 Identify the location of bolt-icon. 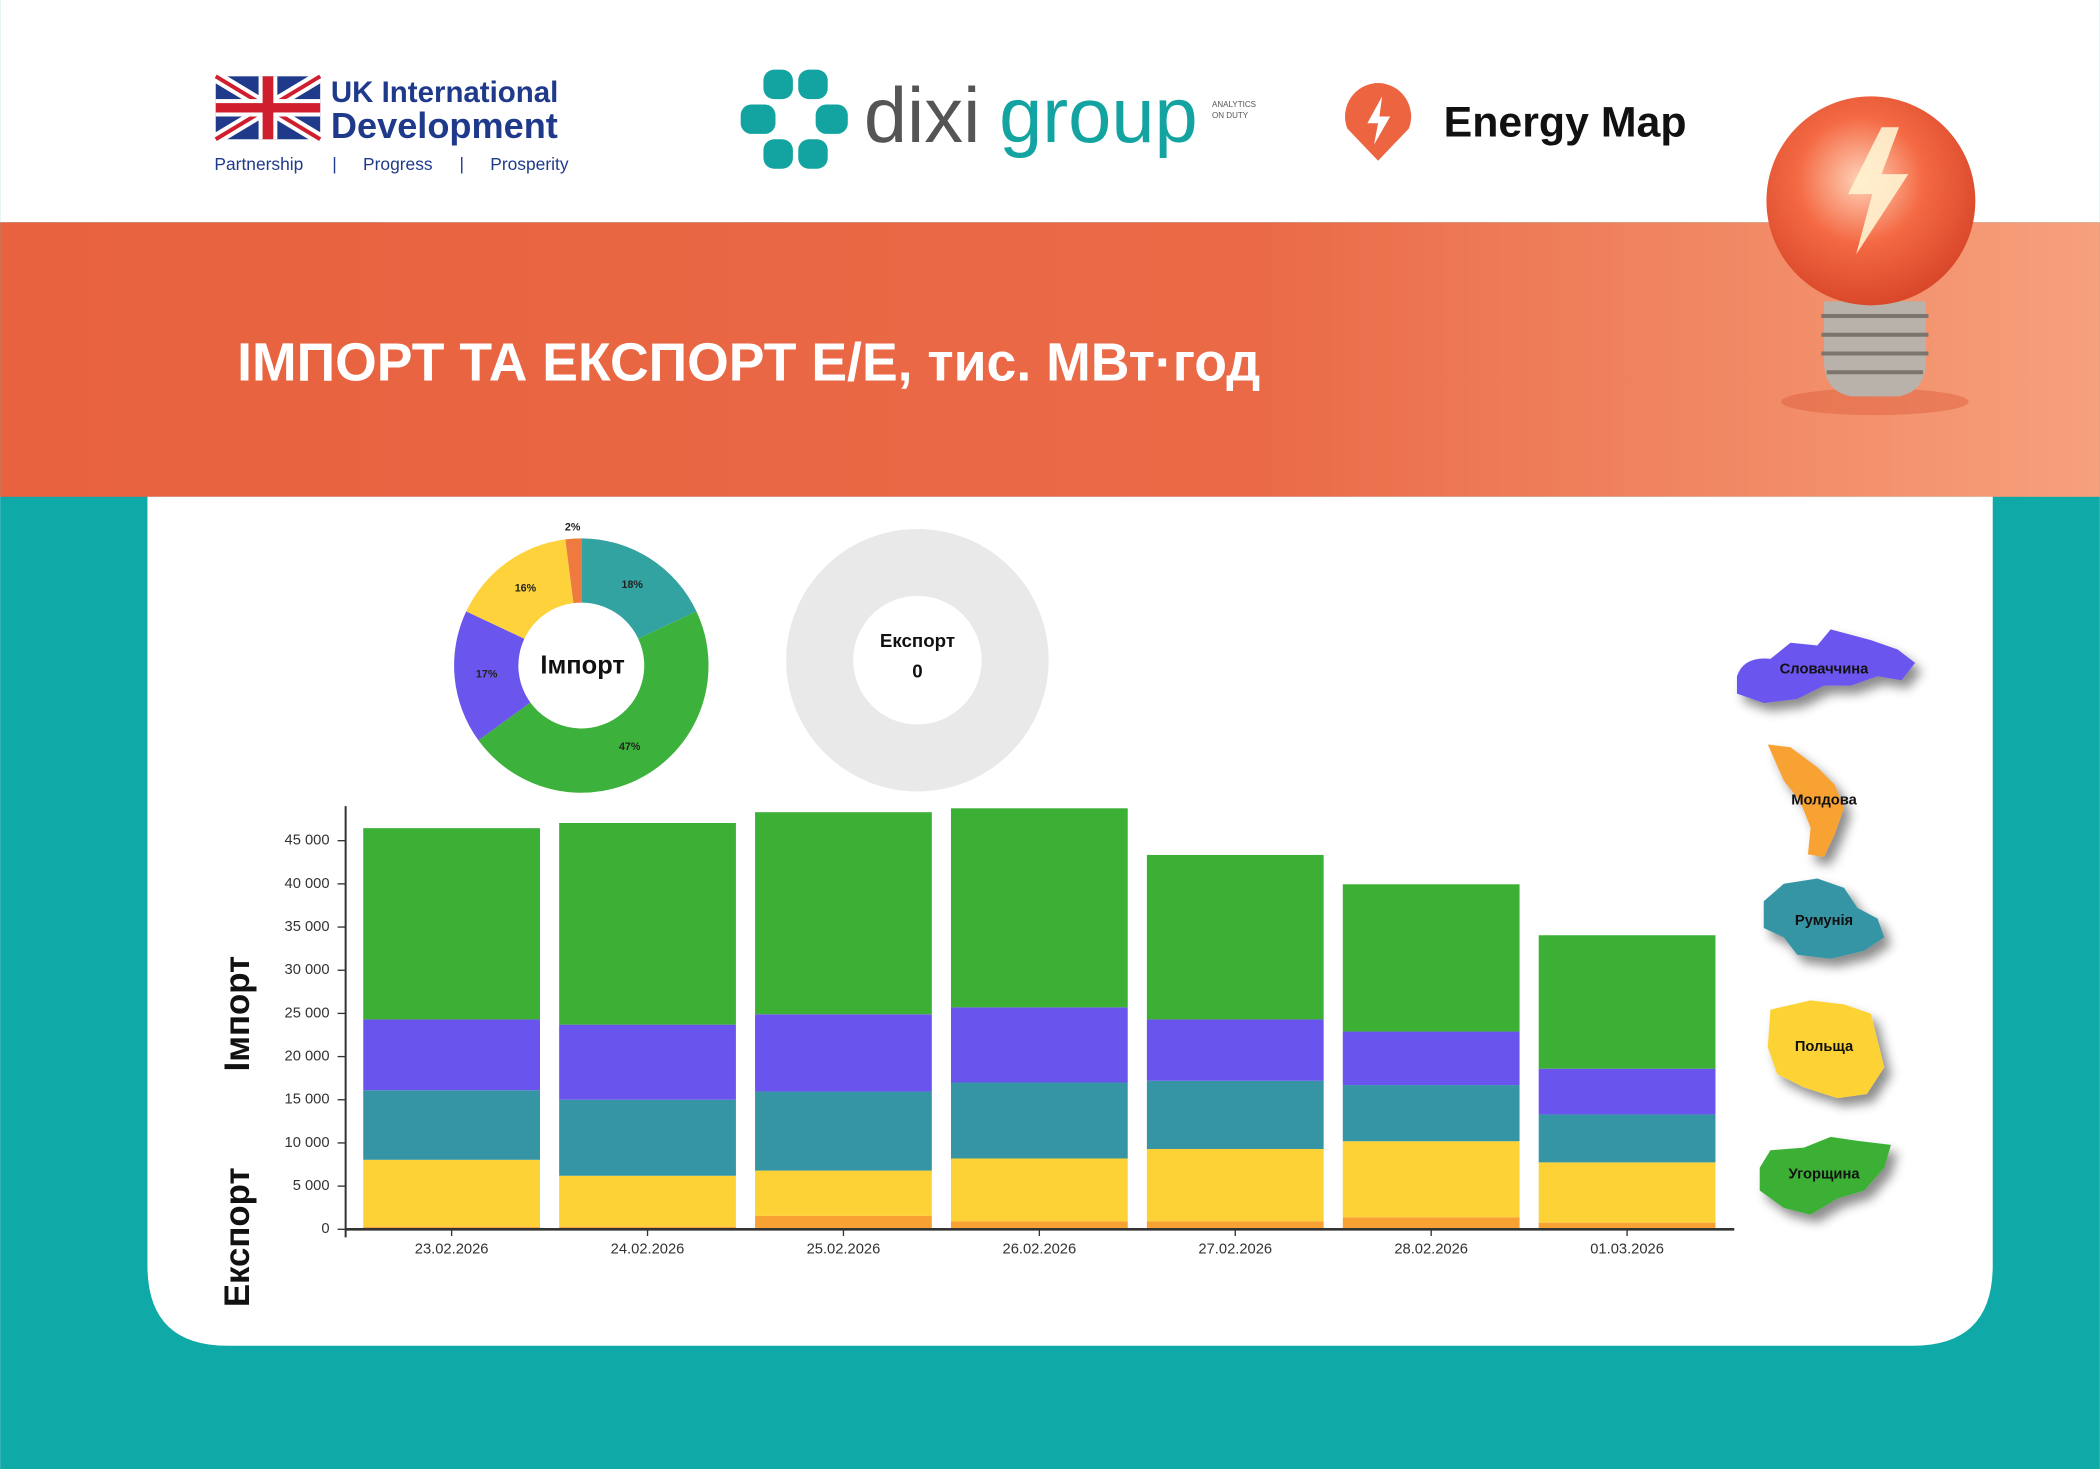
(1379, 120).